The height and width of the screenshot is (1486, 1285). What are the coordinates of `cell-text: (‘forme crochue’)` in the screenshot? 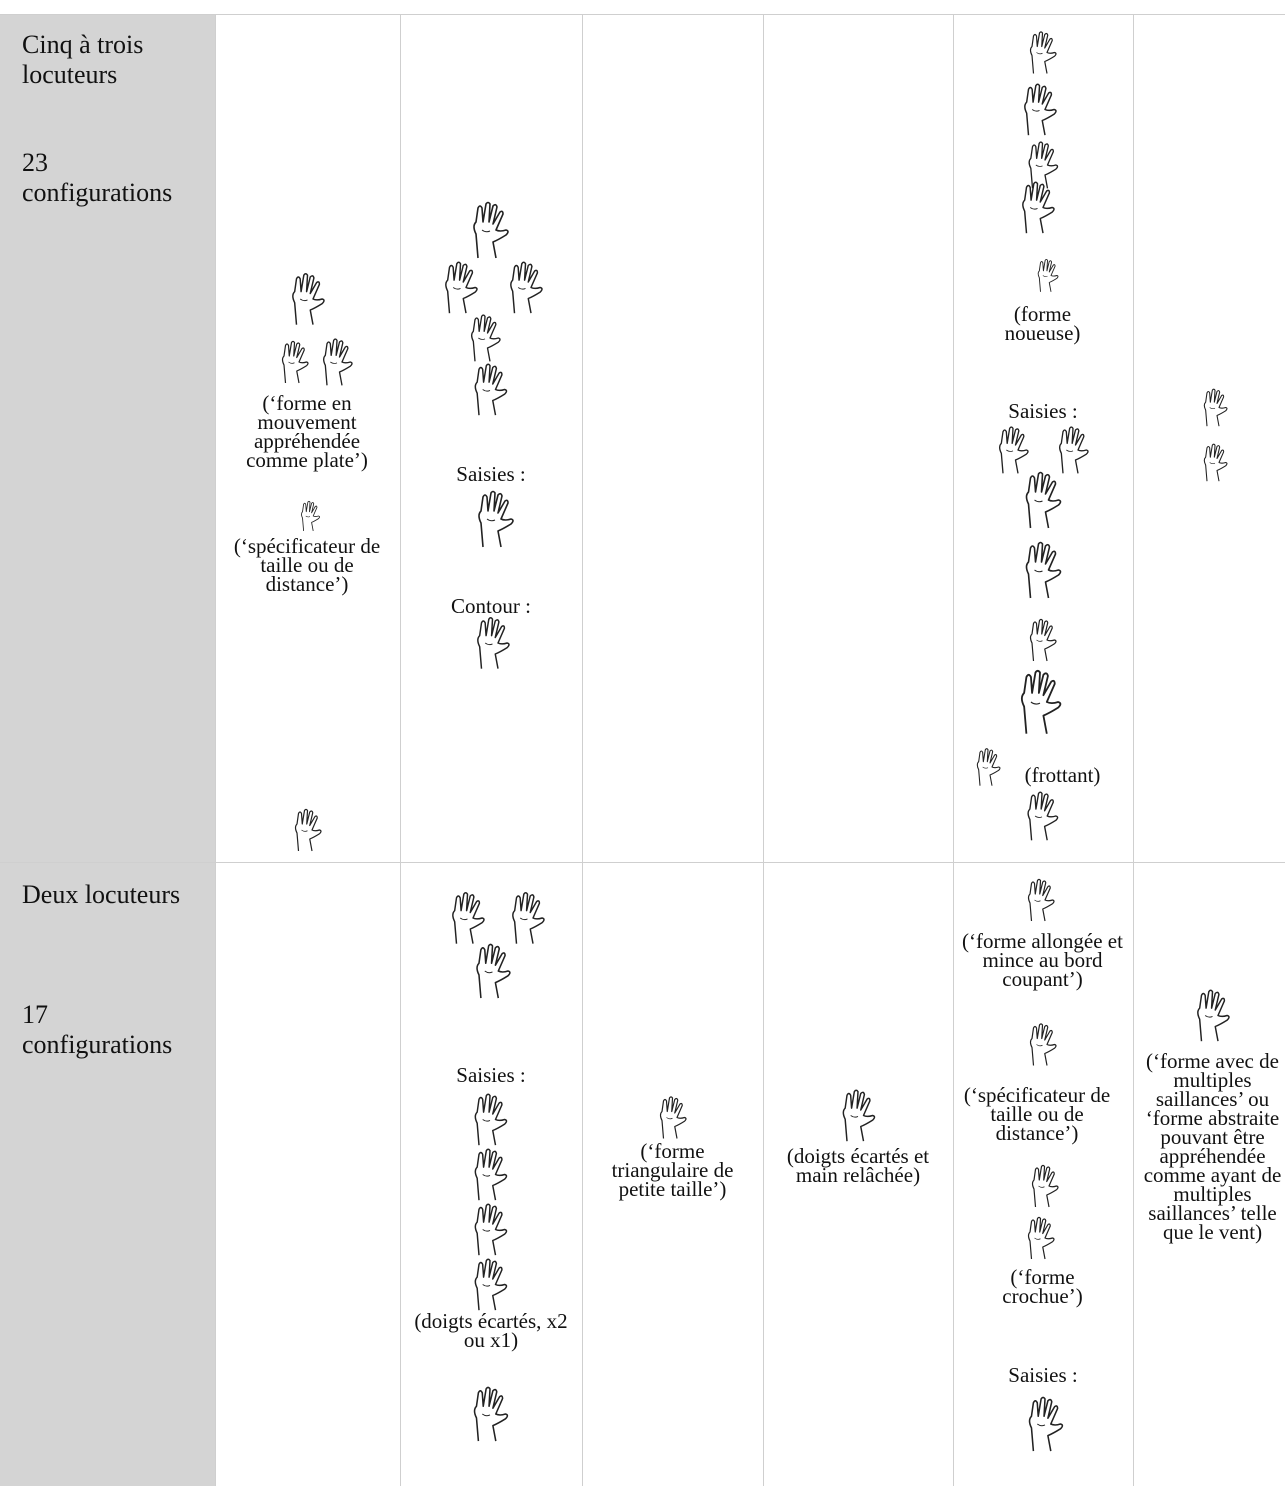 It's located at (1042, 1286).